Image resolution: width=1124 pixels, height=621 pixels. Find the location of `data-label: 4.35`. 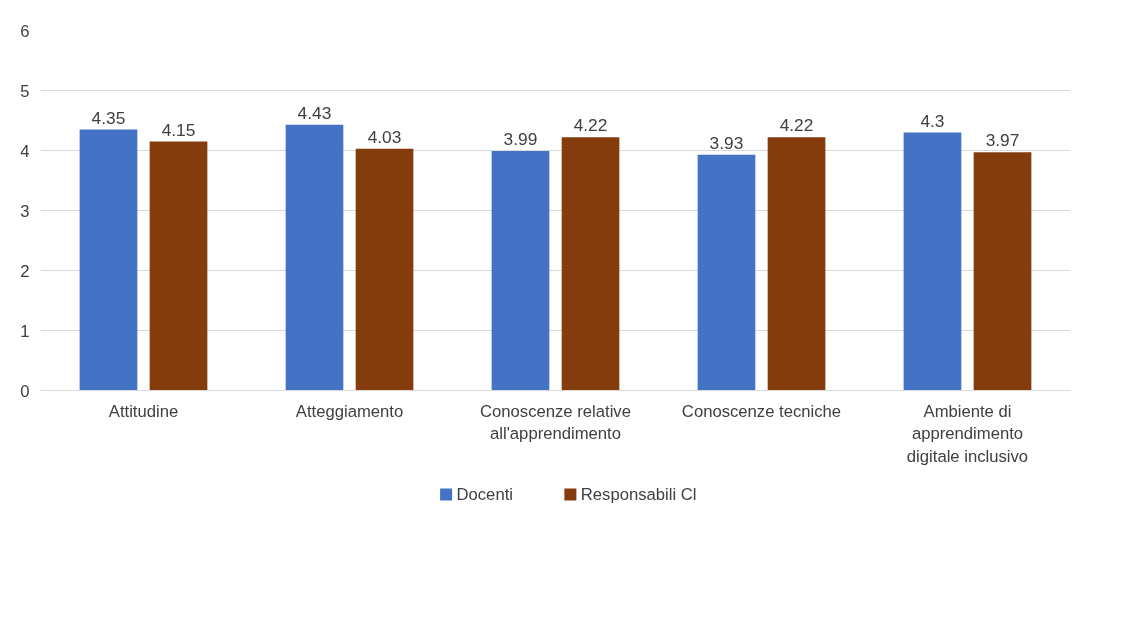

data-label: 4.35 is located at coordinates (108, 117).